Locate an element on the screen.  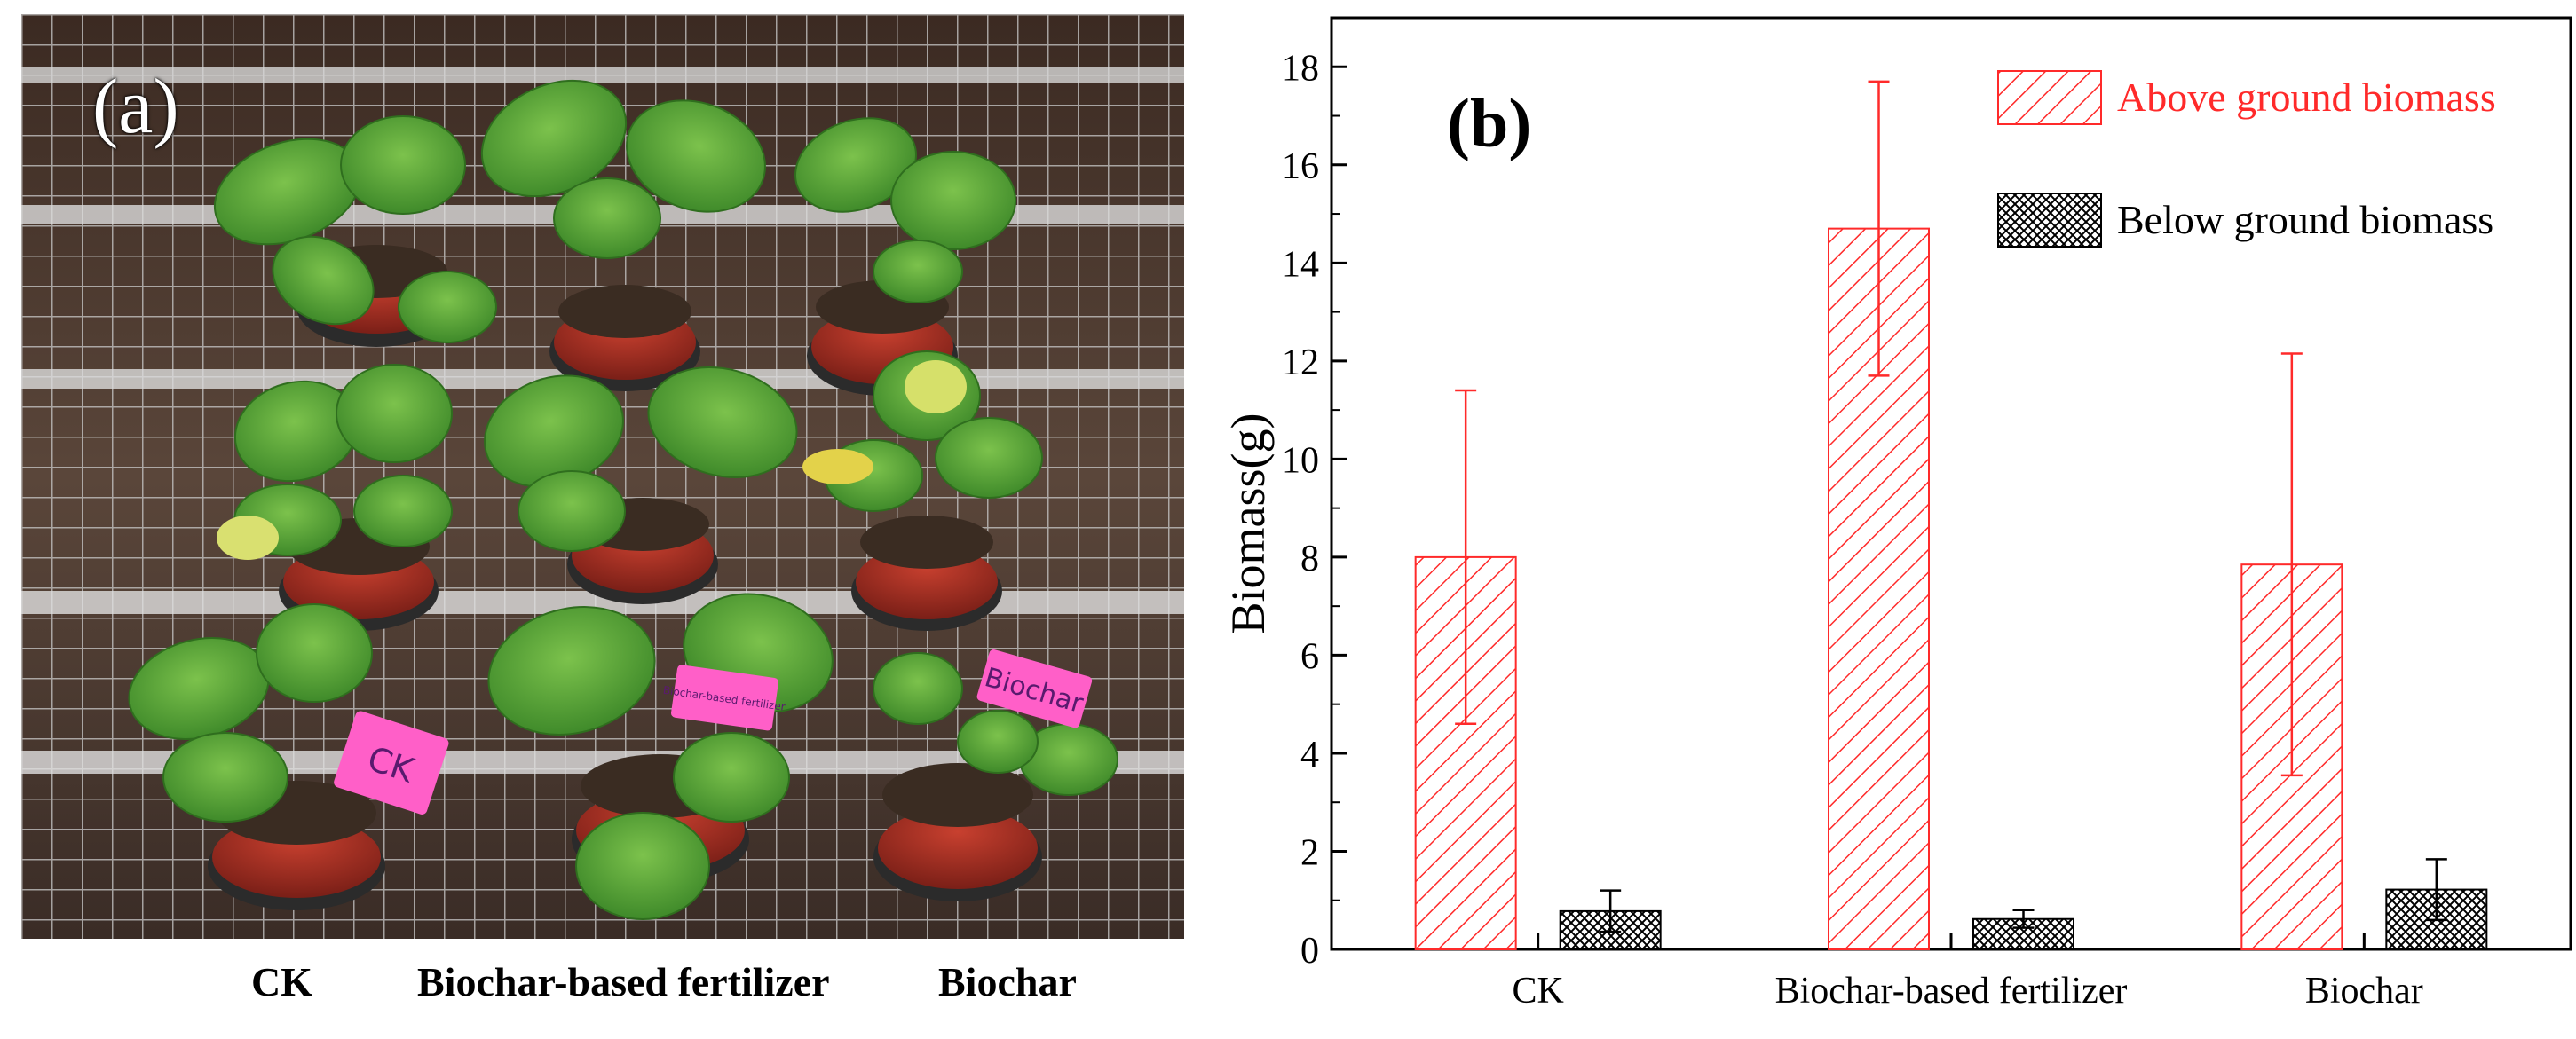
y-tick-label: 0 is located at coordinates (1309, 951).